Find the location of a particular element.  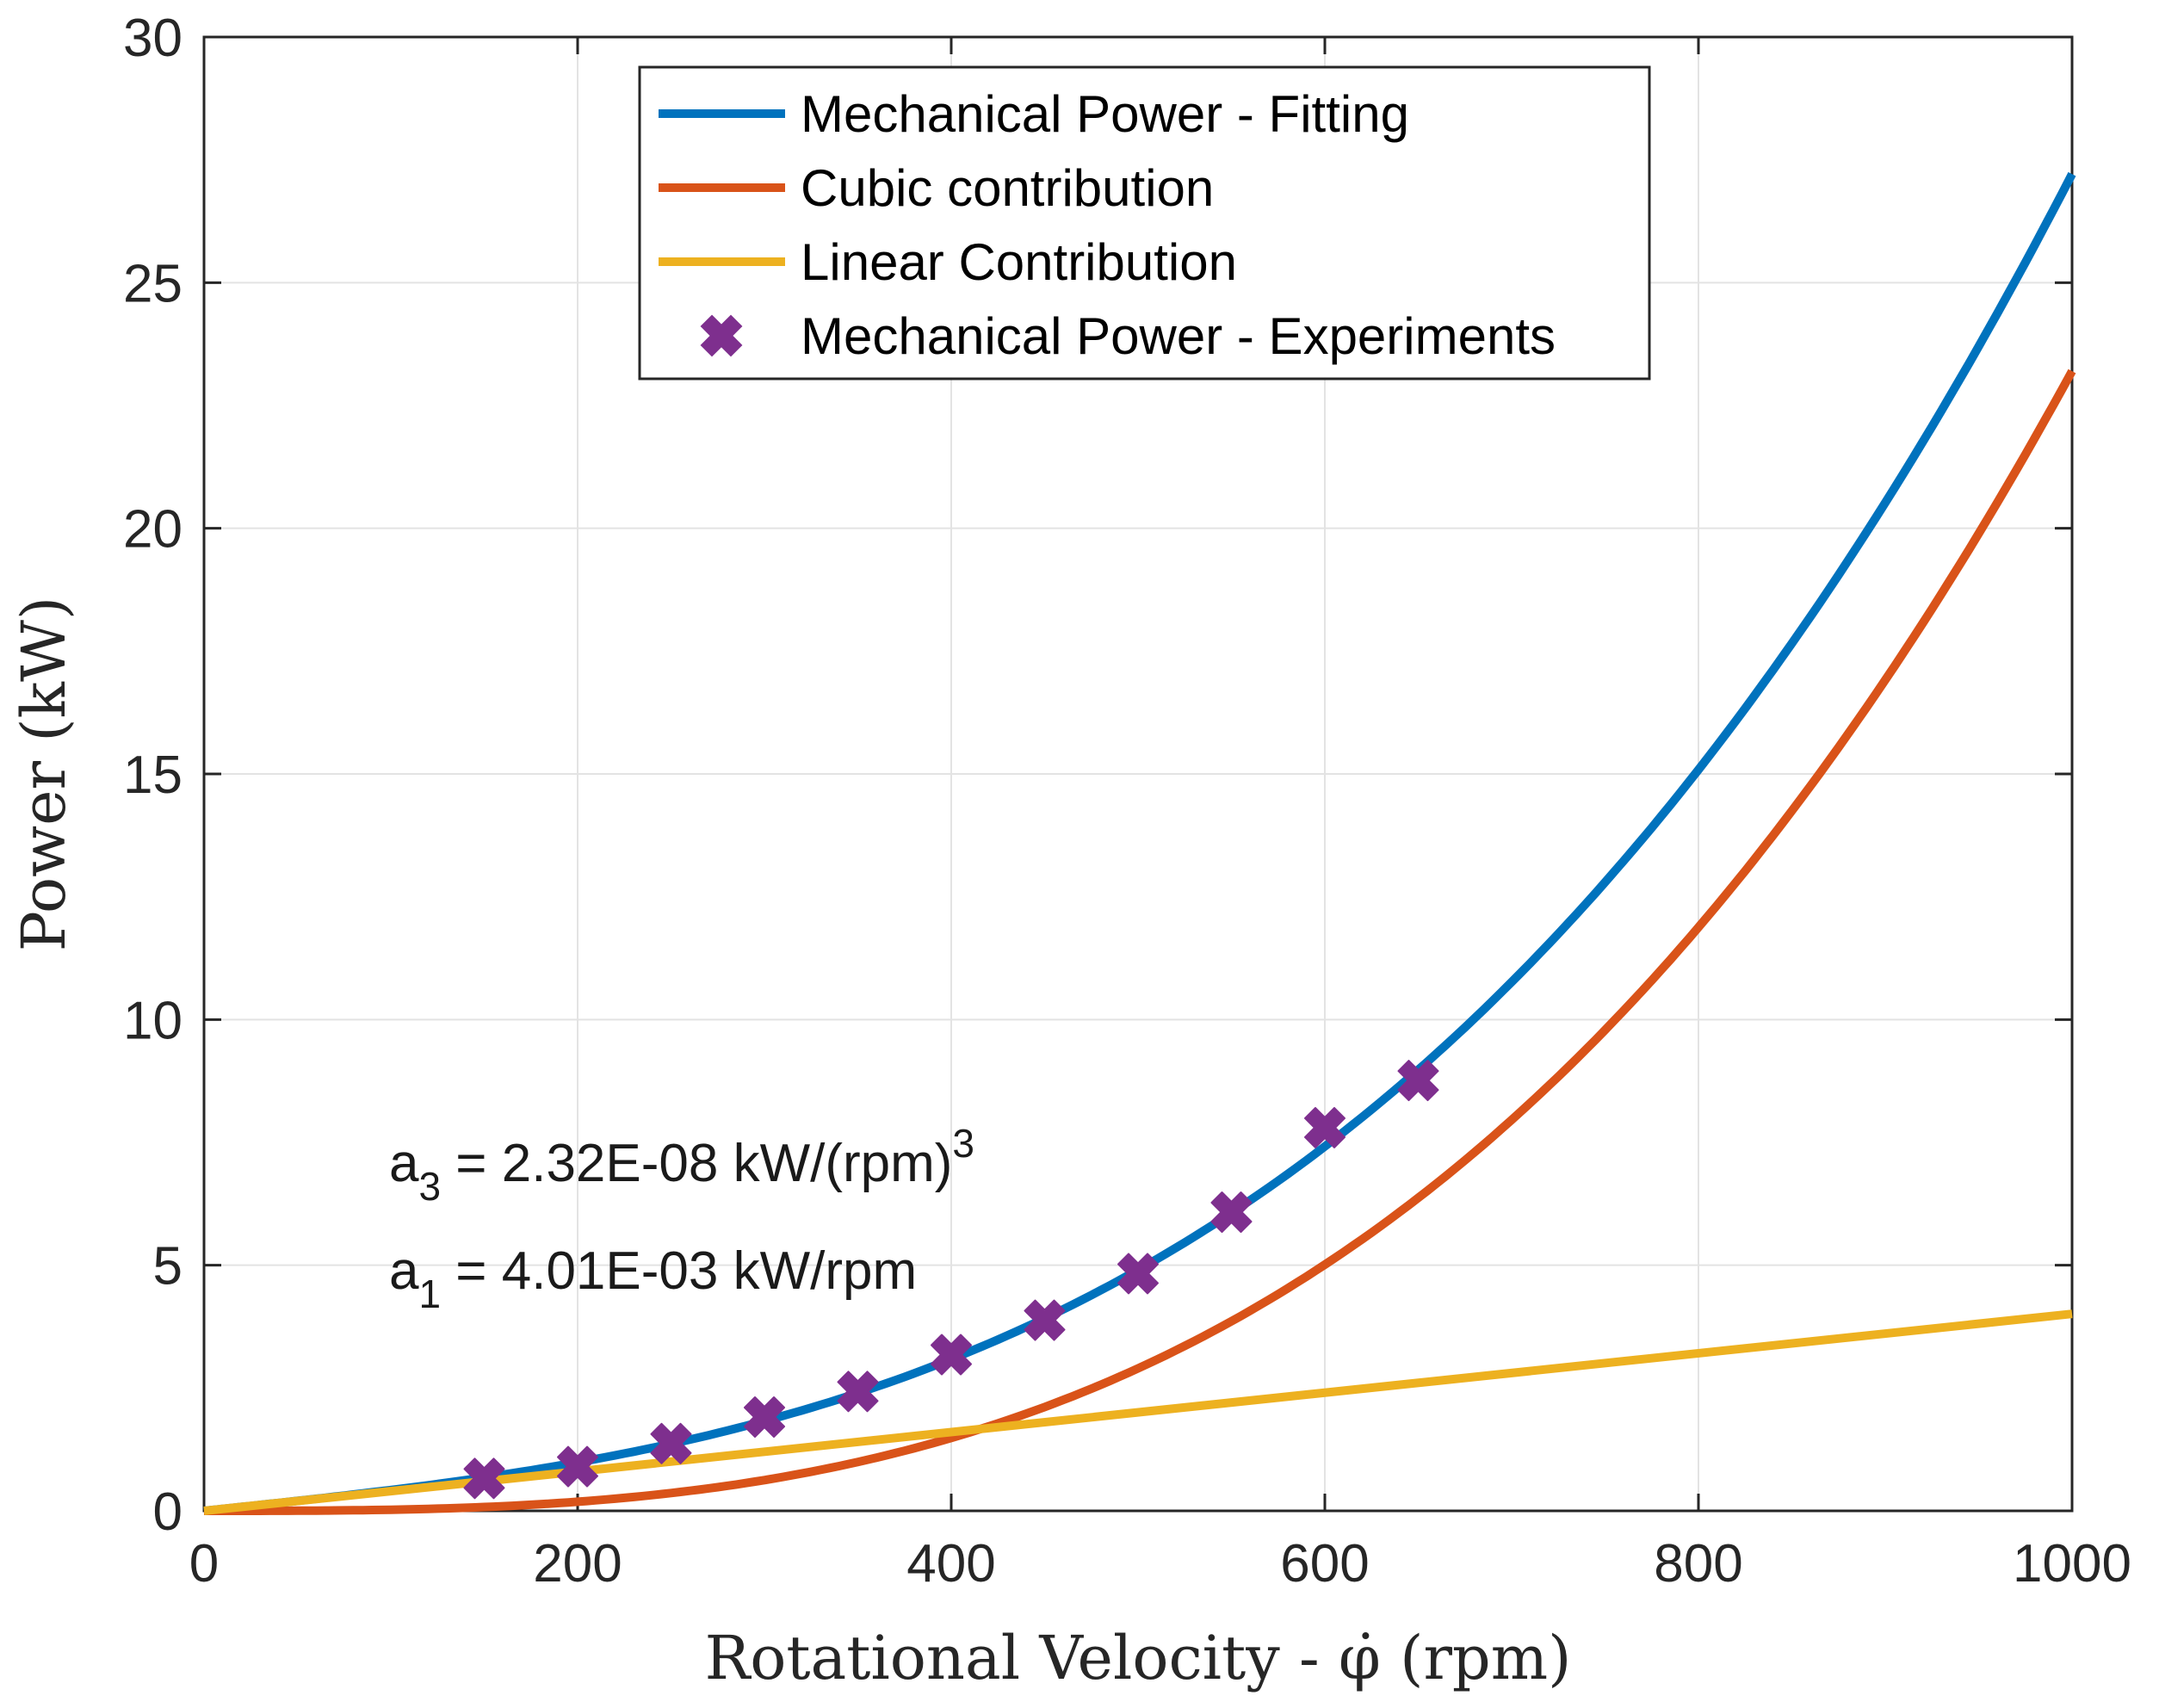

annotation-text: = 4.01E-03 kW/rpm is located at coordinates (679, 1271).